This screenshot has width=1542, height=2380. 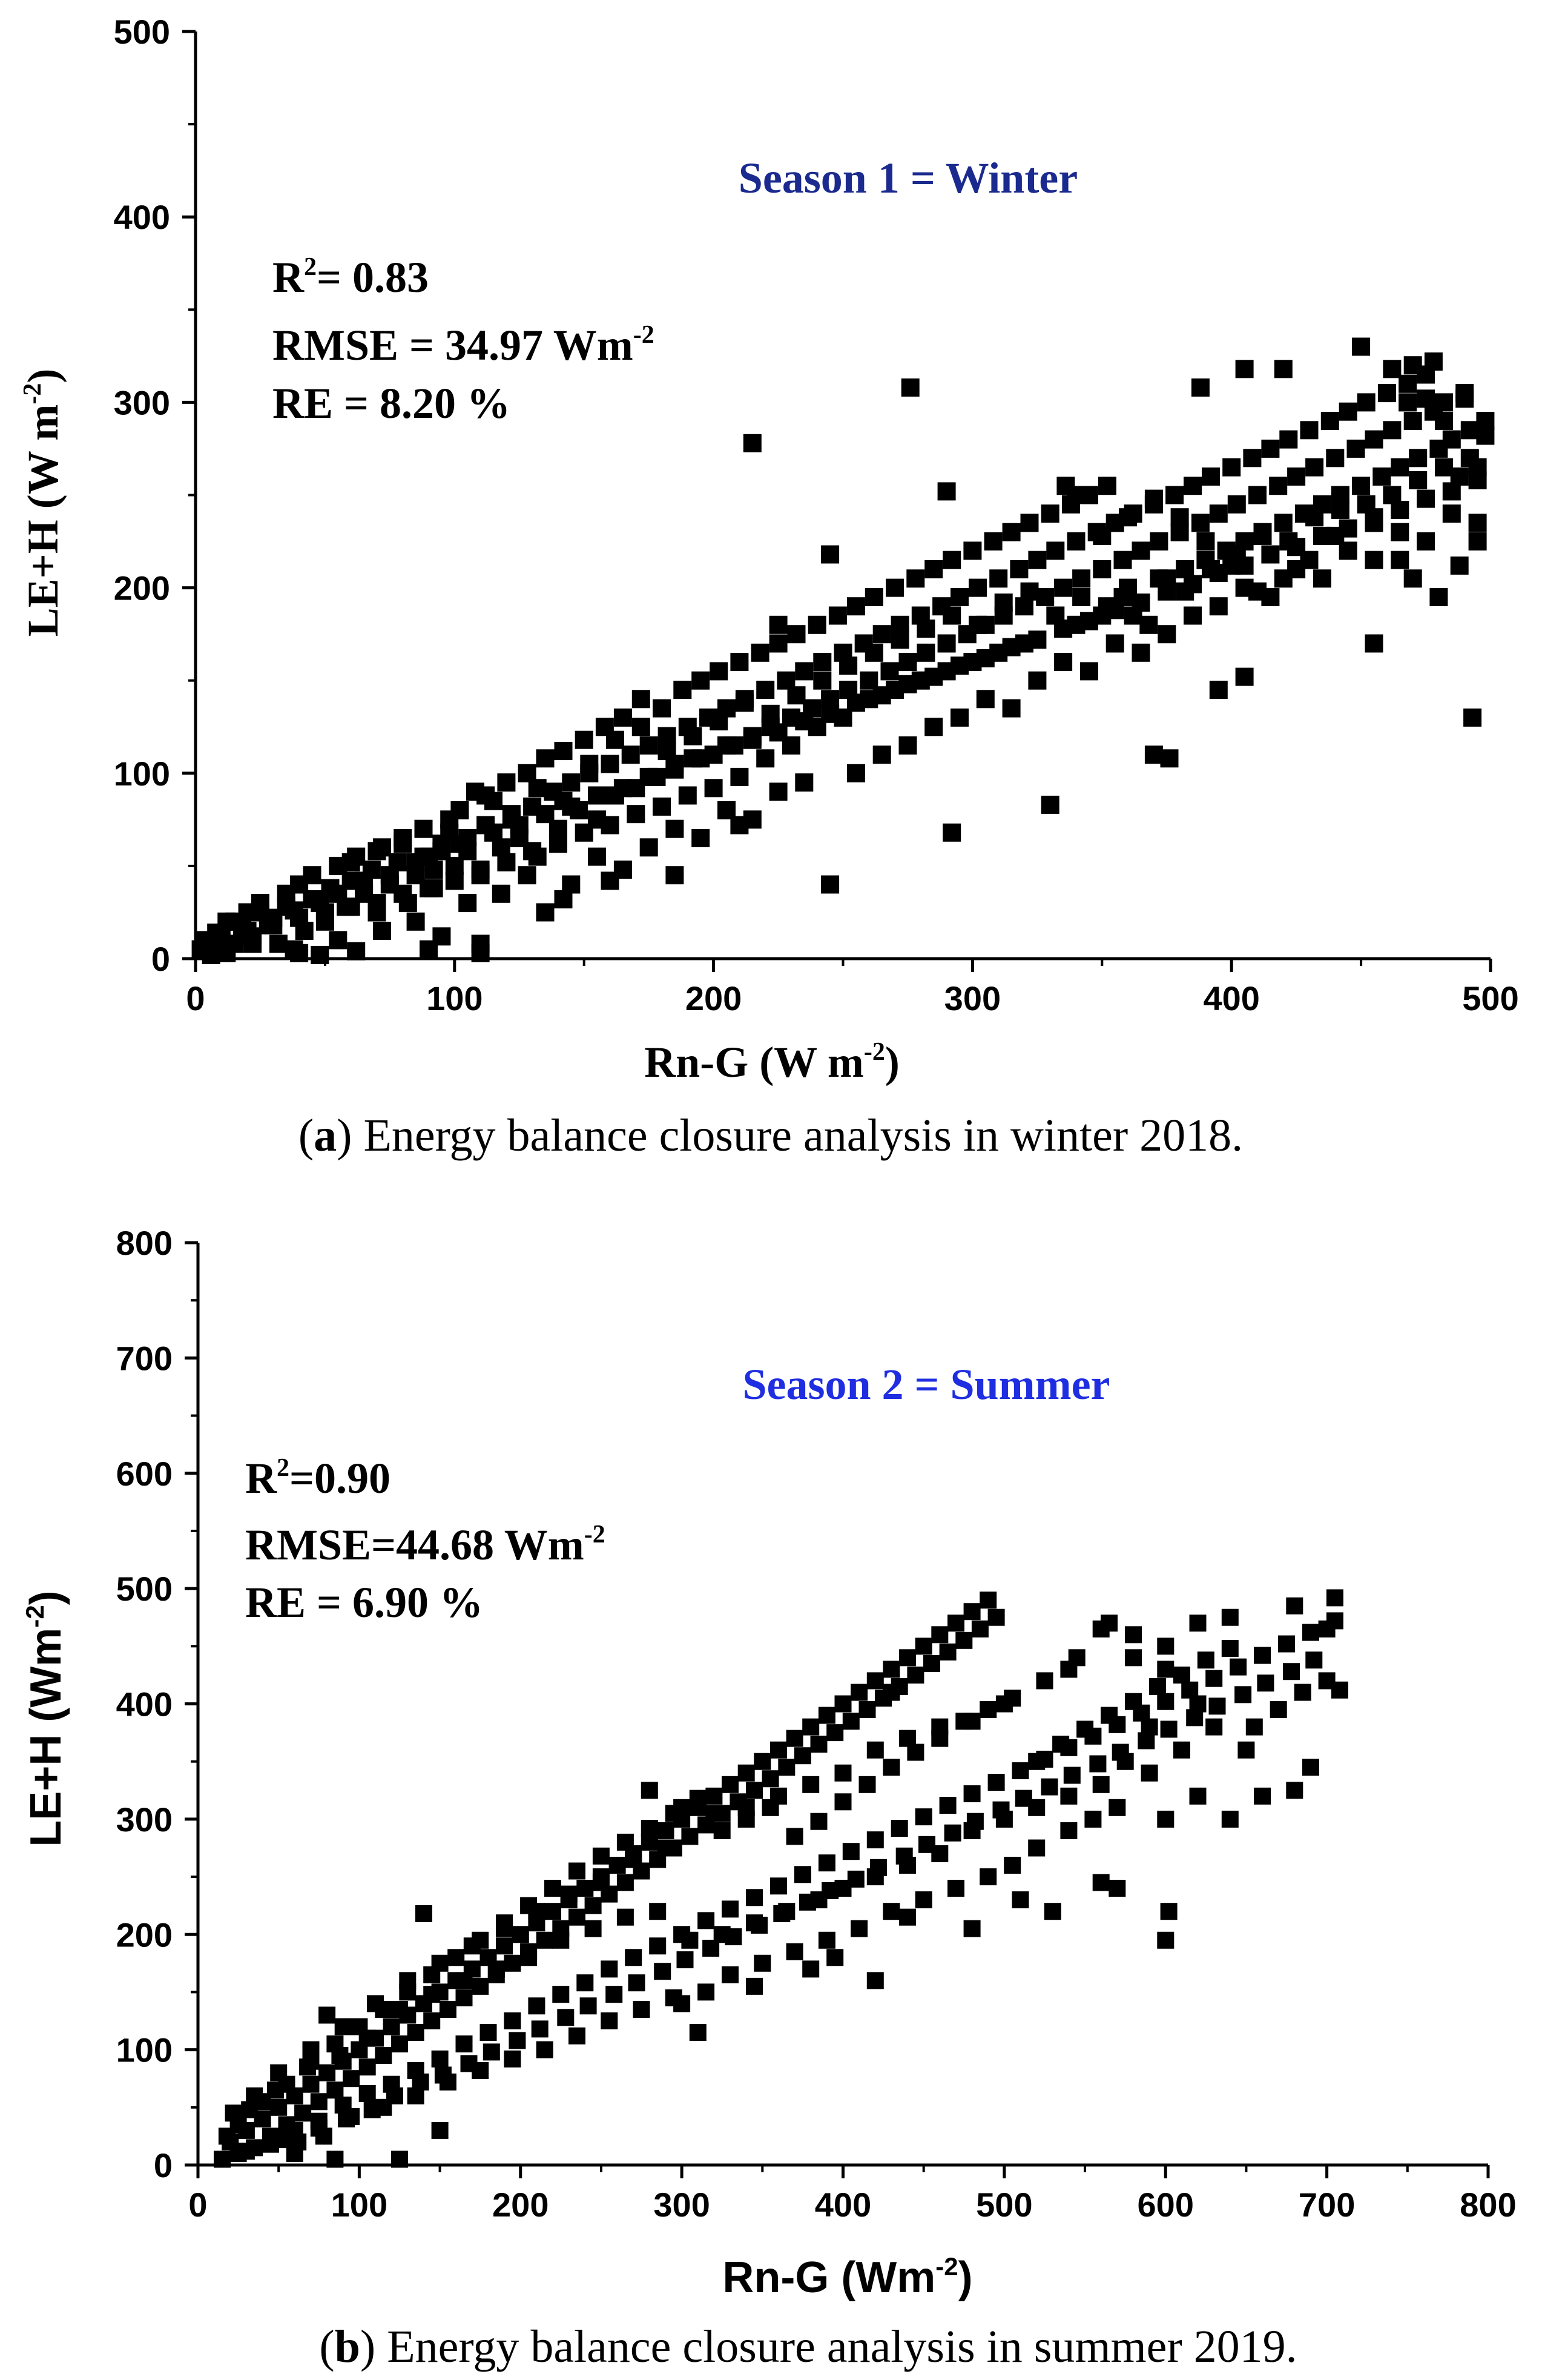 I want to click on stat-re-a: RE = 8.20 %, so click(x=391, y=403).